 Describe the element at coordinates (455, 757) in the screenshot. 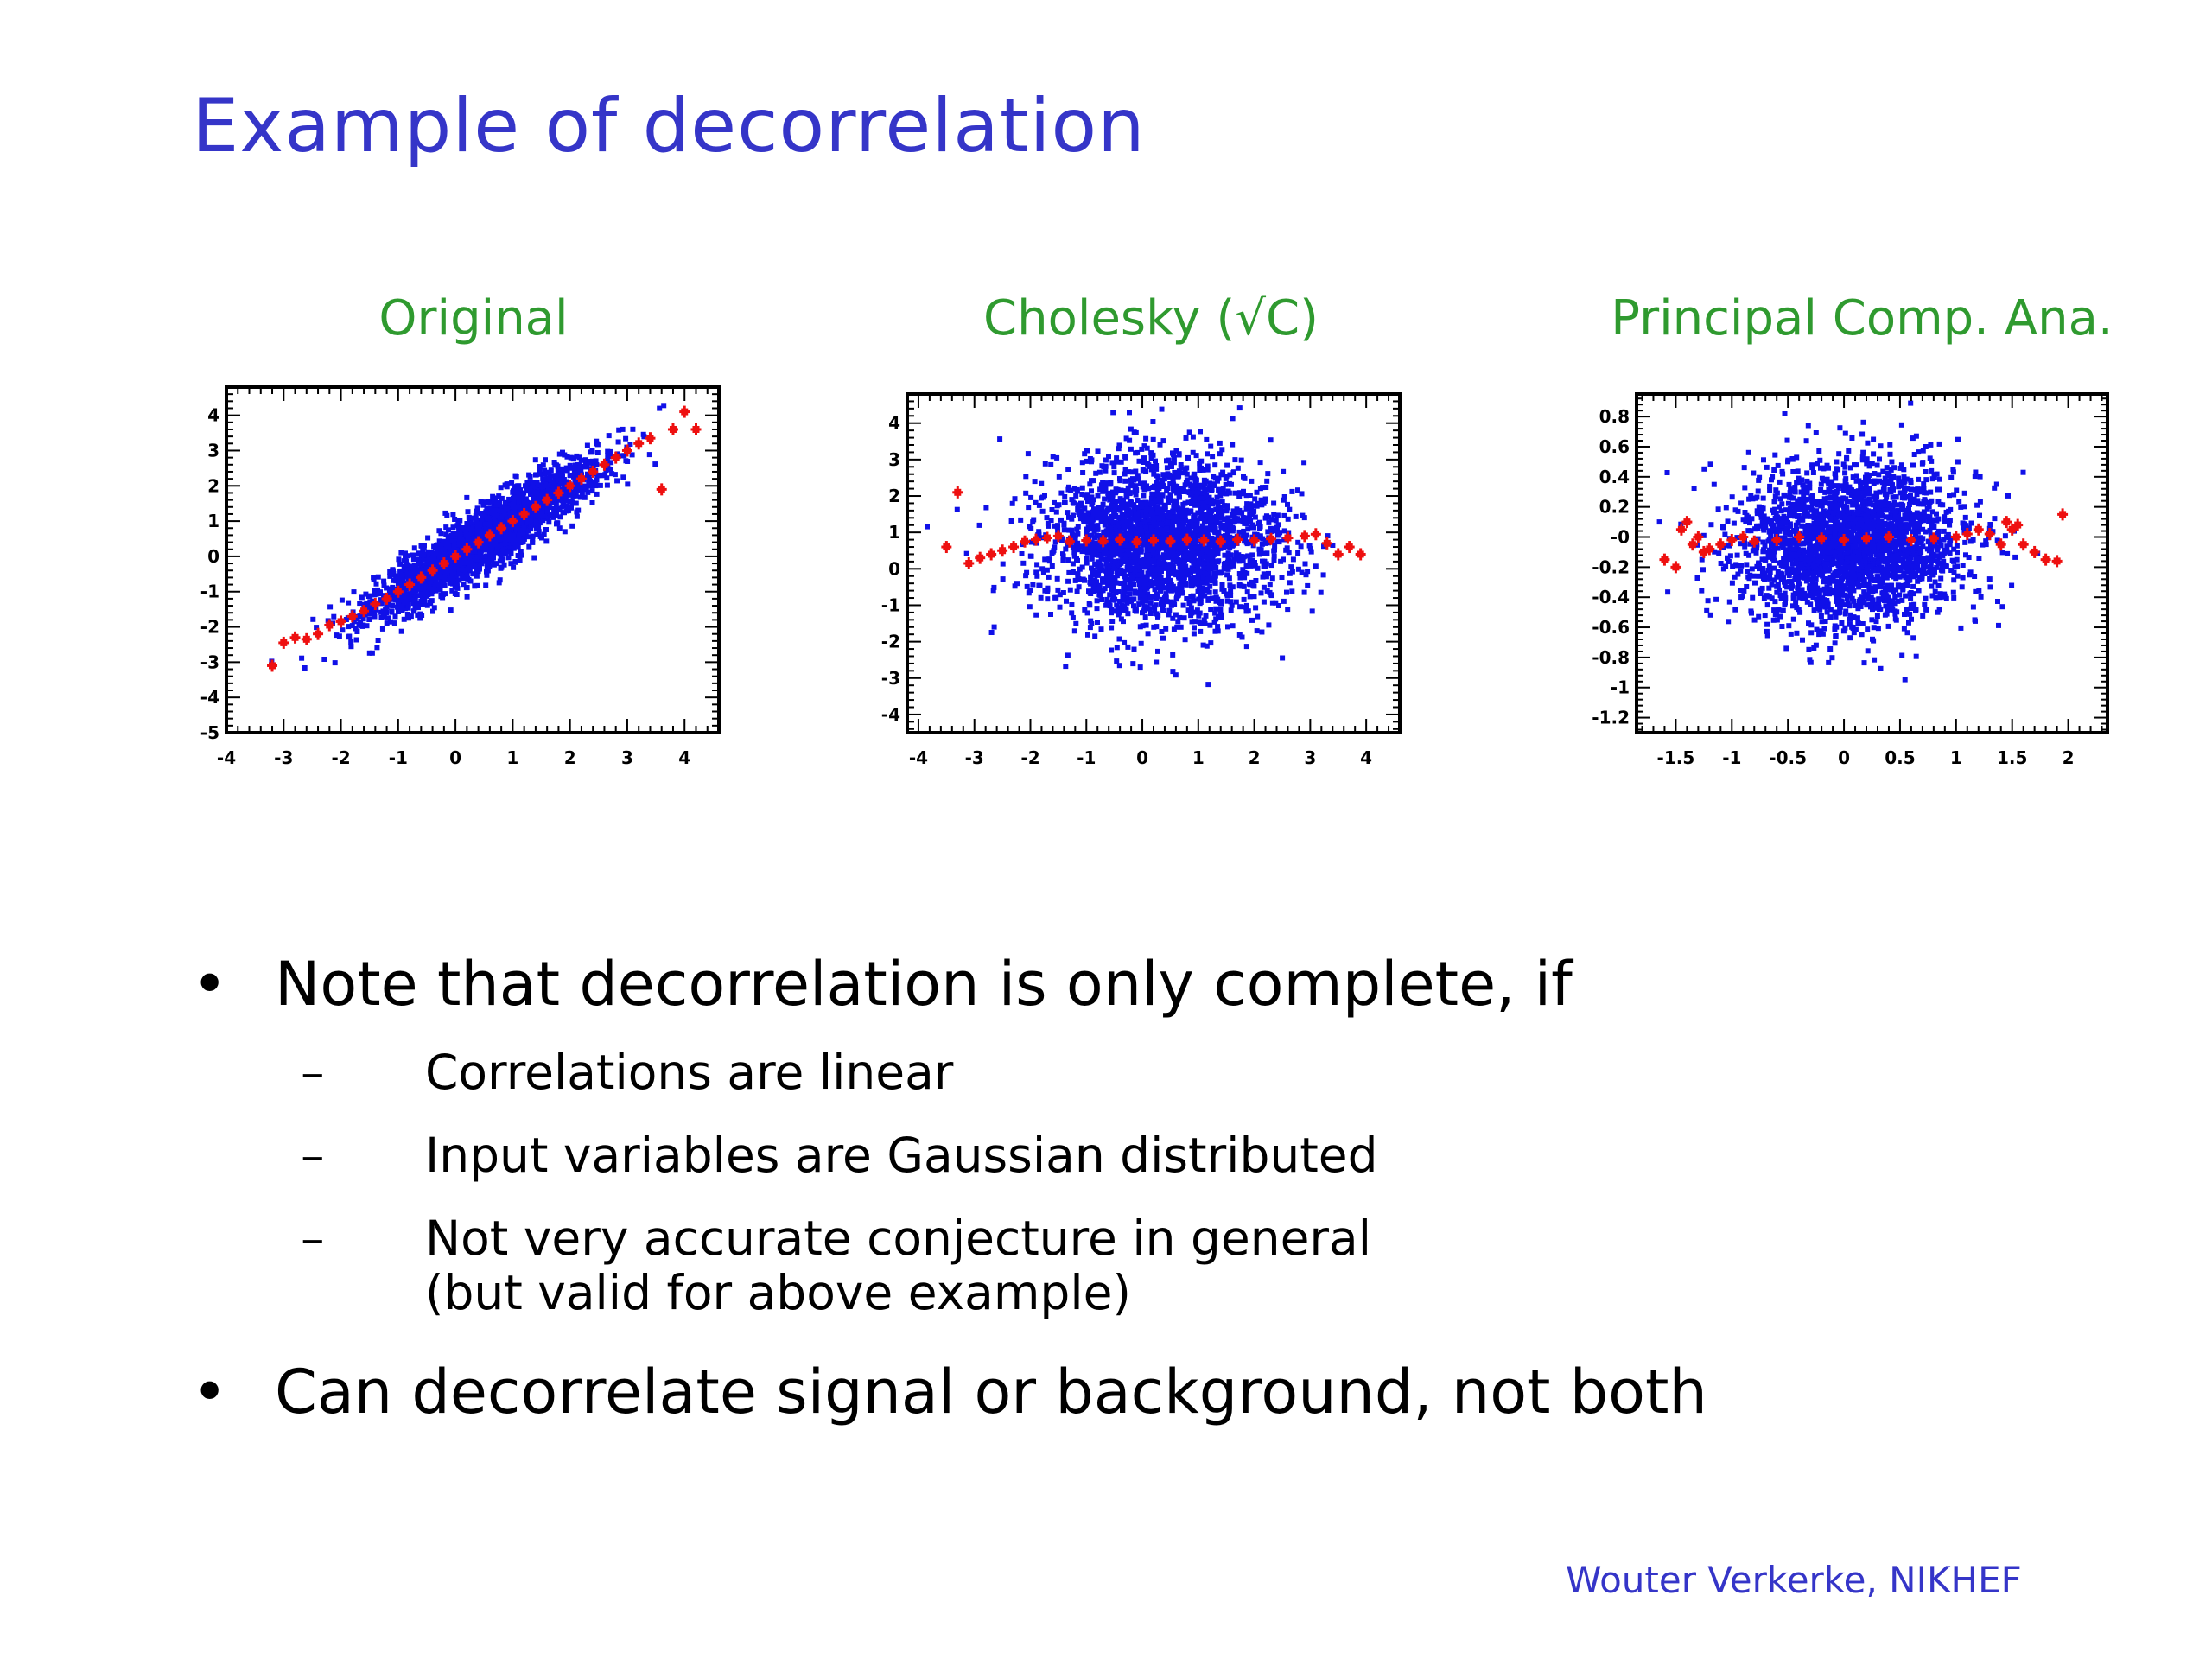

I see `x-tick-label: 0` at that location.